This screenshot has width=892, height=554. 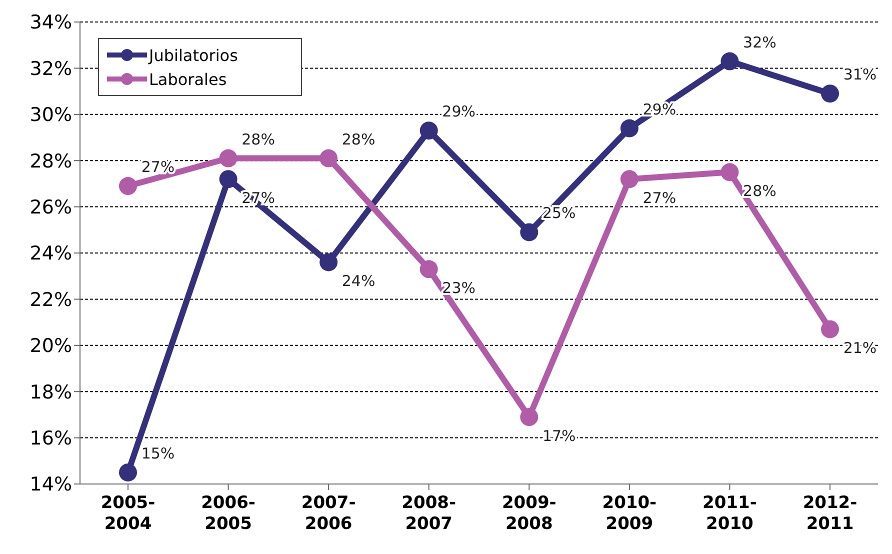 What do you see at coordinates (51, 161) in the screenshot?
I see `y-tick-label: 28%` at bounding box center [51, 161].